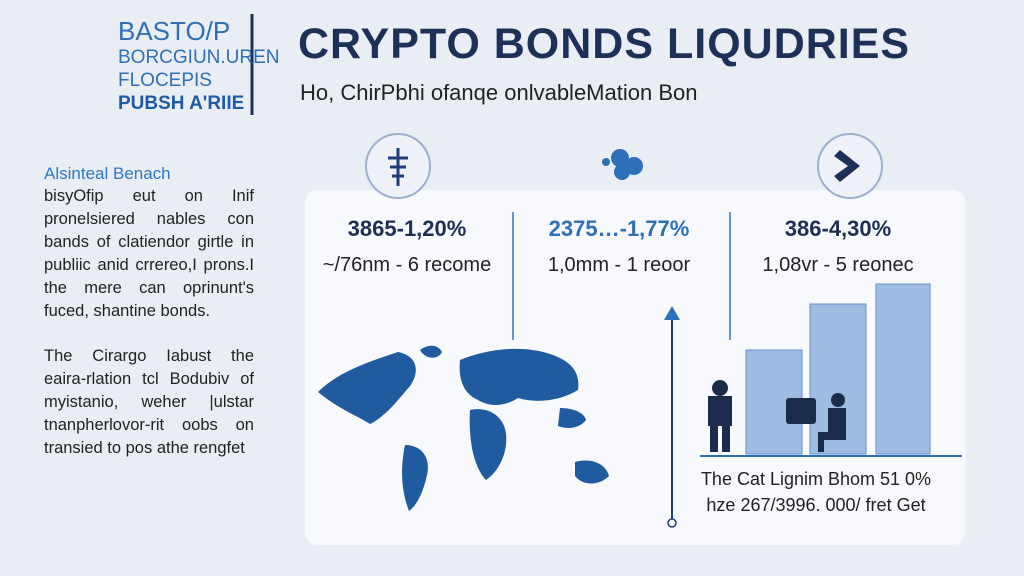  I want to click on caption-line: The Cat Lignim Bhom 51 0%, so click(816, 479).